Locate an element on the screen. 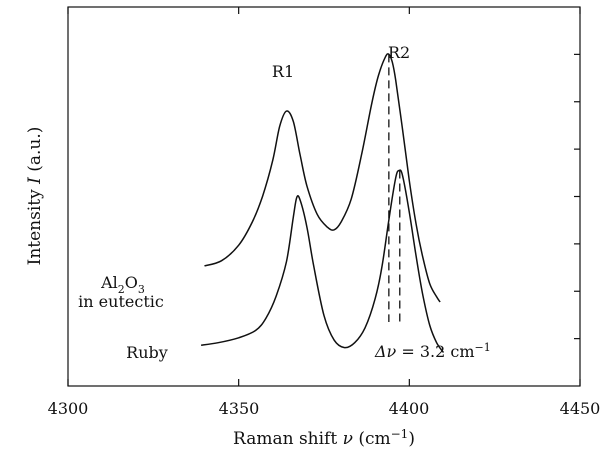 The height and width of the screenshot is (469, 600). x-axis-title: Raman shift ν (cm−1) is located at coordinates (324, 438).